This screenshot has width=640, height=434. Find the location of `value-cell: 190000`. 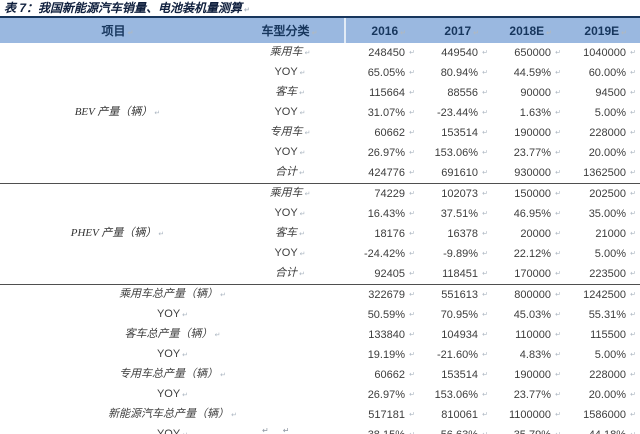

value-cell: 190000 is located at coordinates (528, 375).